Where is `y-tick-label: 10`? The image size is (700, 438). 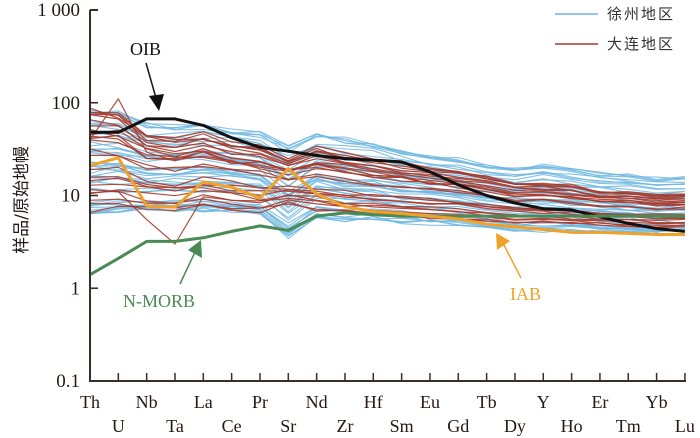 y-tick-label: 10 is located at coordinates (70, 196).